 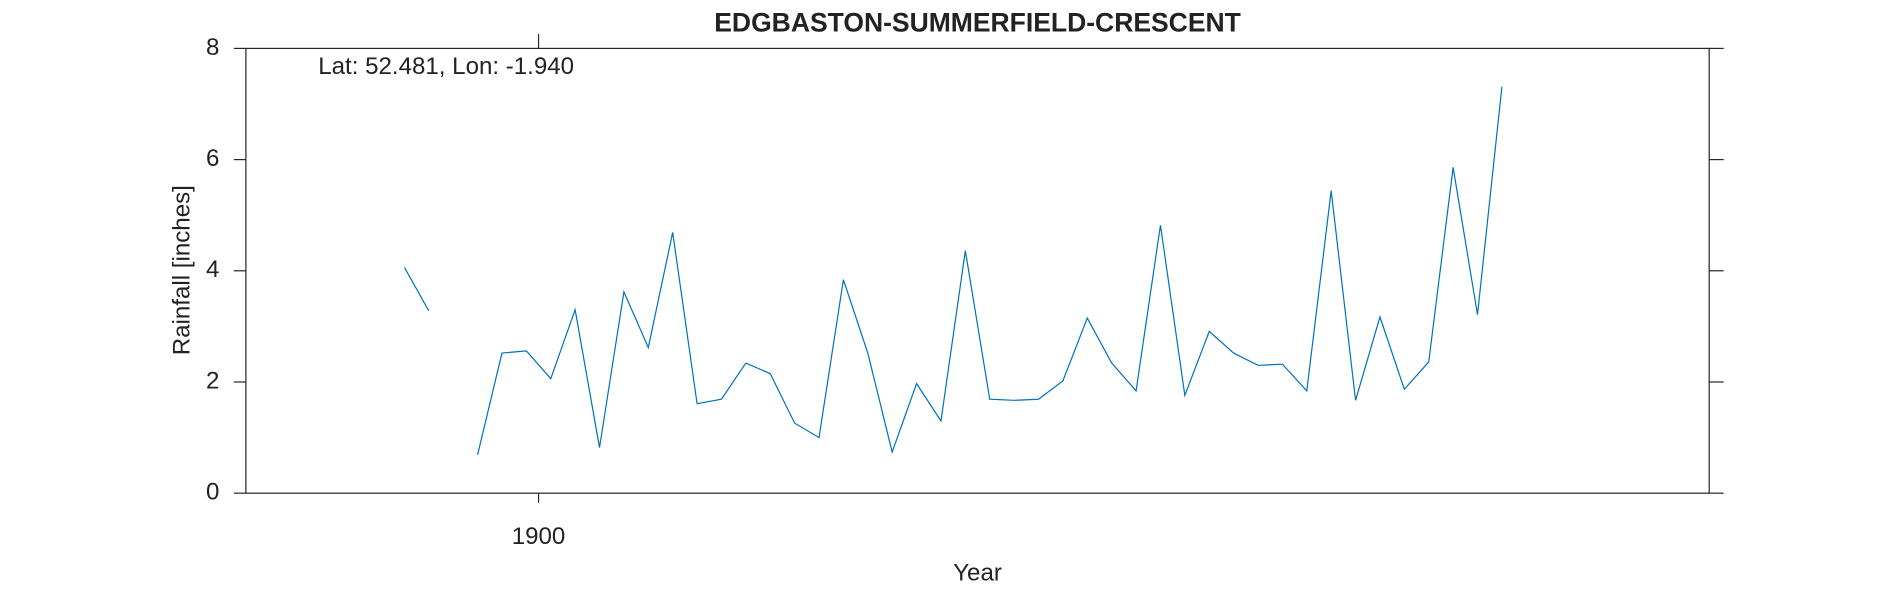 What do you see at coordinates (977, 572) in the screenshot?
I see `x-axis-label: Year` at bounding box center [977, 572].